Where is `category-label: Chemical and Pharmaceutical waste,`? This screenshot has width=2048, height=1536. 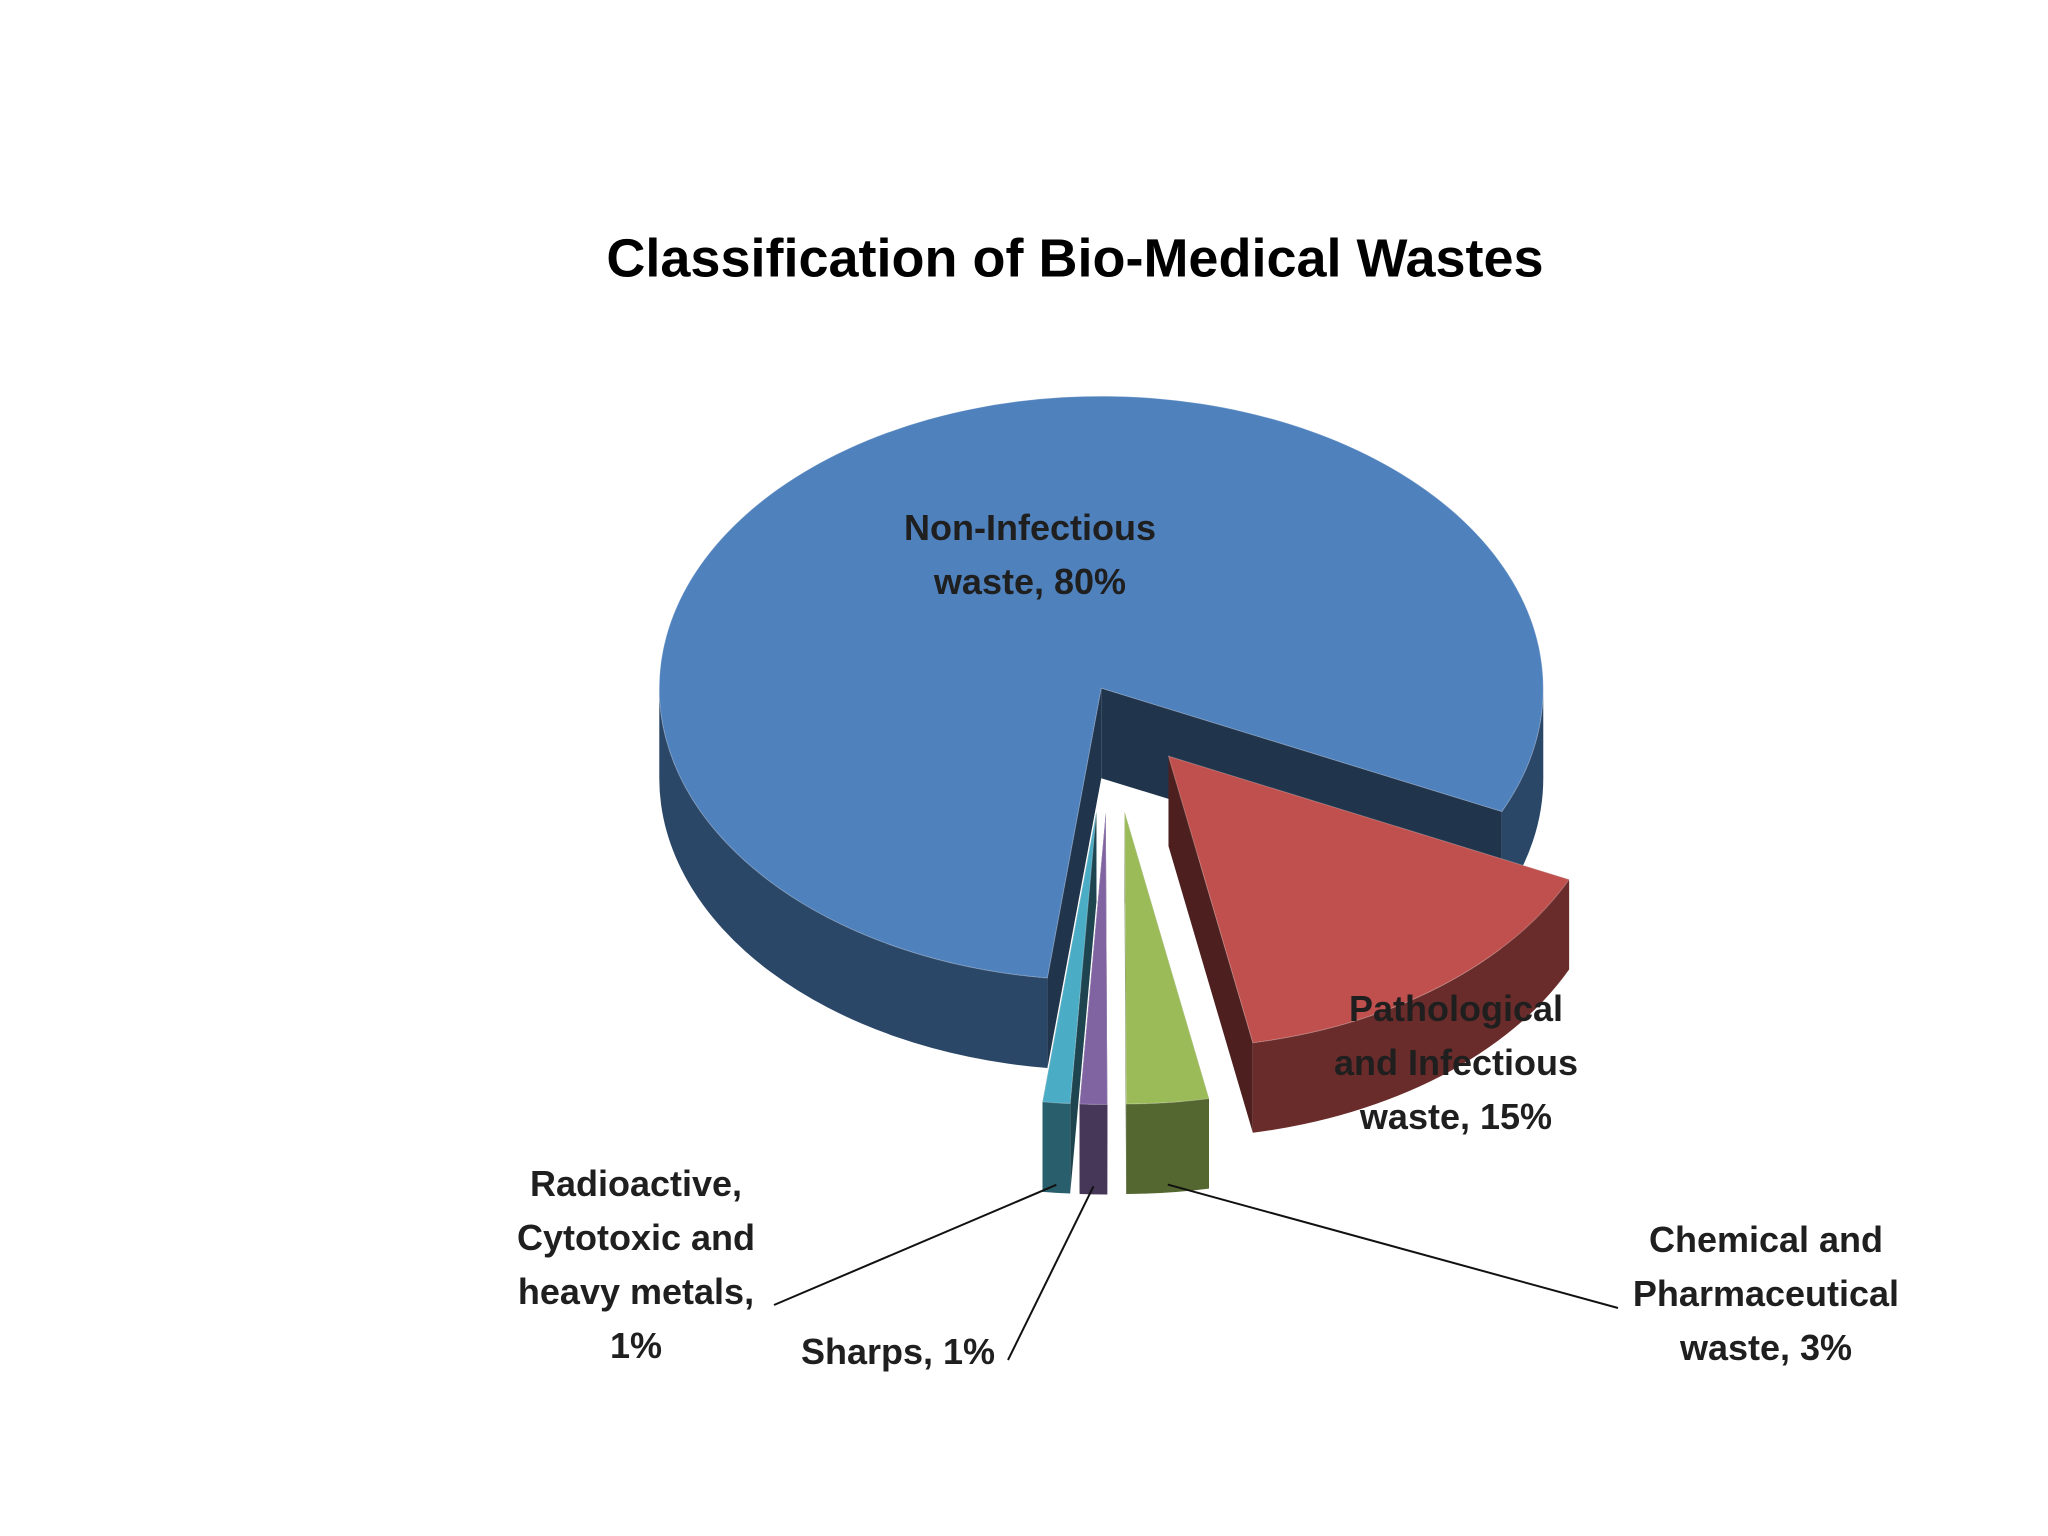
category-label: Chemical and Pharmaceutical waste, is located at coordinates (1766, 1293).